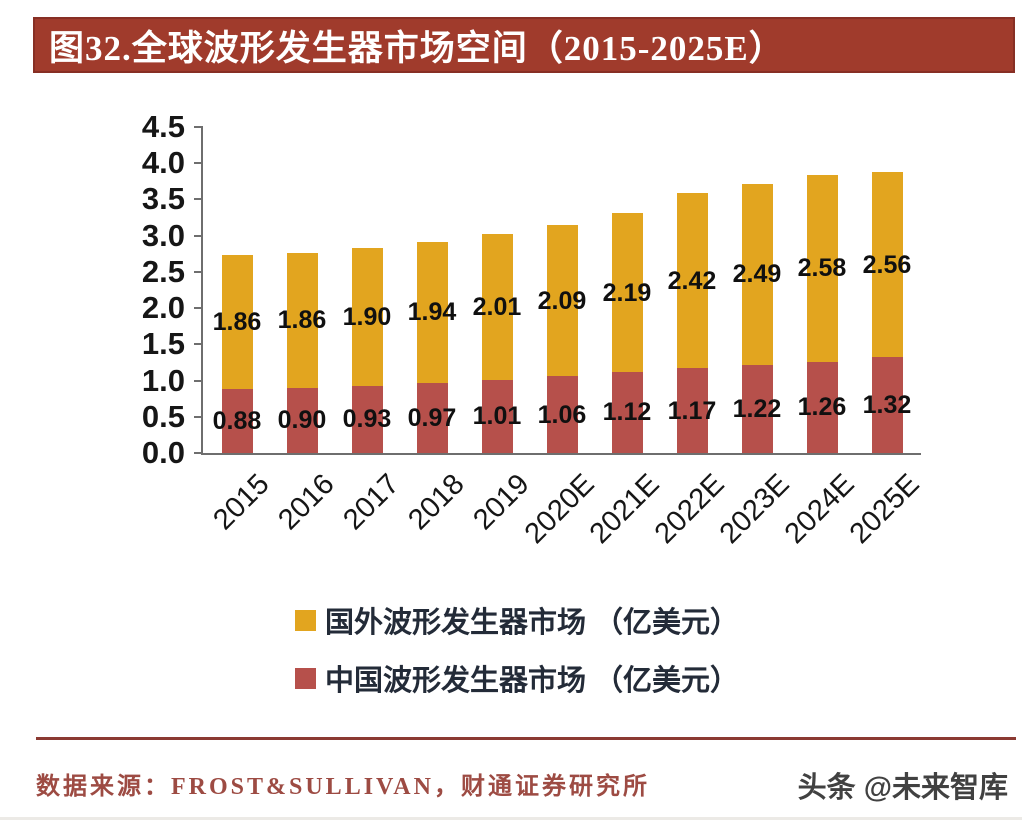  I want to click on data-source-text: 数据来源：FROST&SULLIVAN，财通证券研究所, so click(343, 787).